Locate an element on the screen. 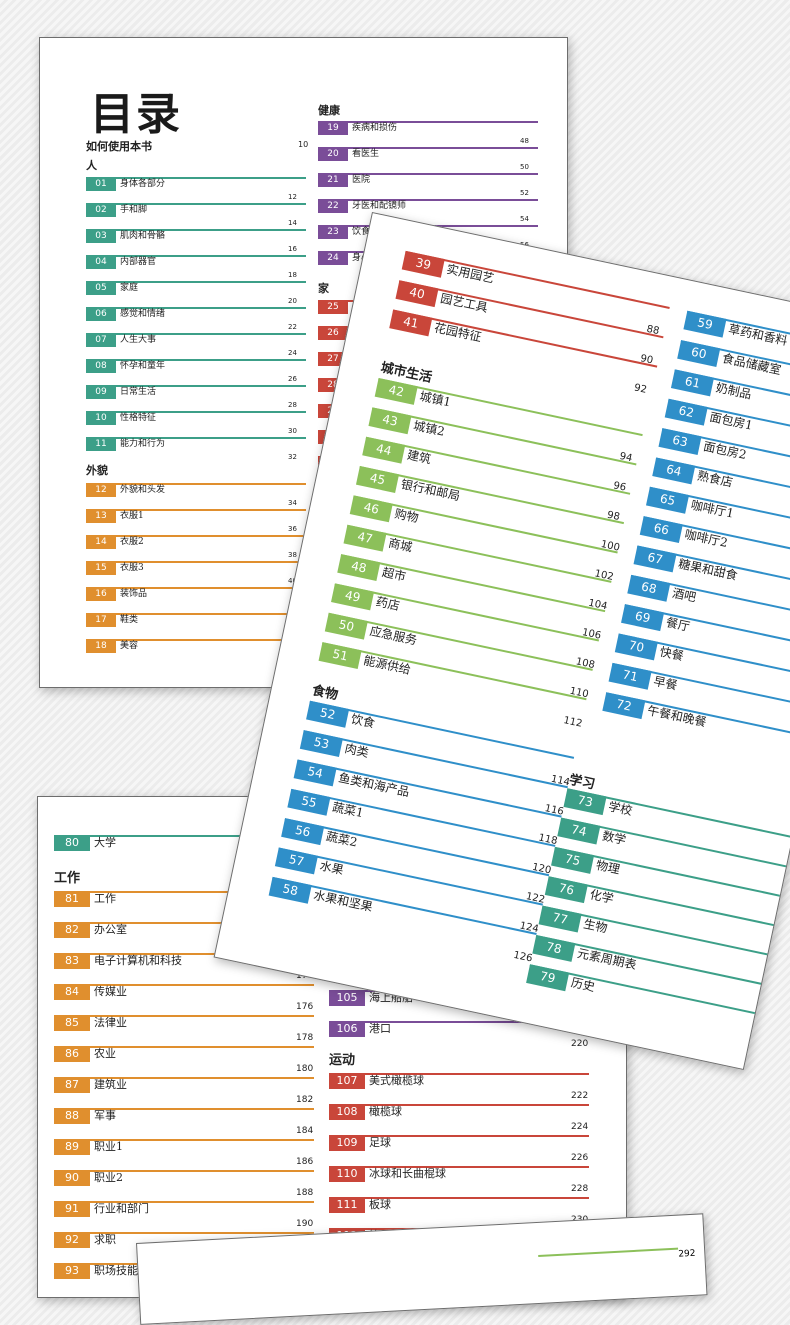  toc-entry: 22 牙医和配镜师 54 is located at coordinates (428, 211).